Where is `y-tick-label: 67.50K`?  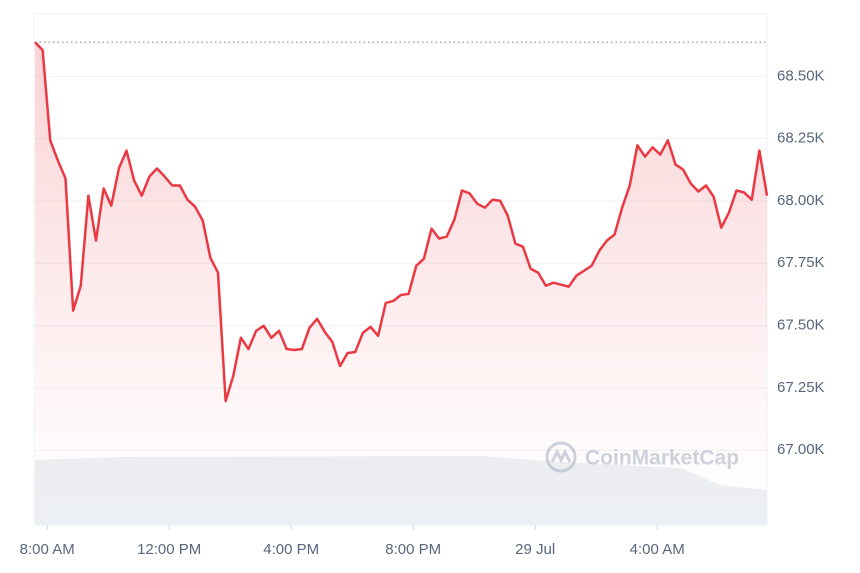
y-tick-label: 67.50K is located at coordinates (801, 325).